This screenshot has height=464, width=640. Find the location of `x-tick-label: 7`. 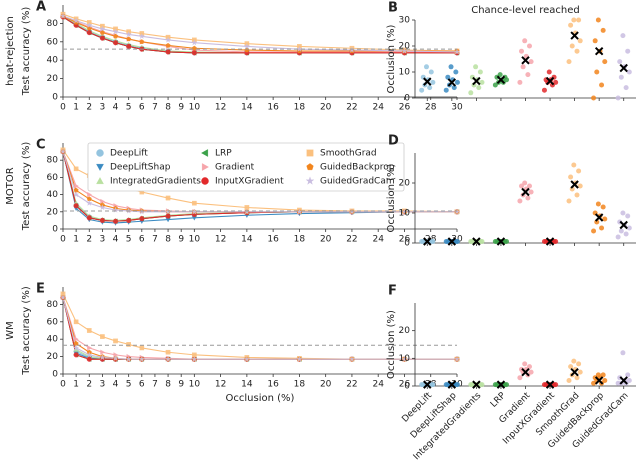

x-tick-label: 7 is located at coordinates (155, 108).